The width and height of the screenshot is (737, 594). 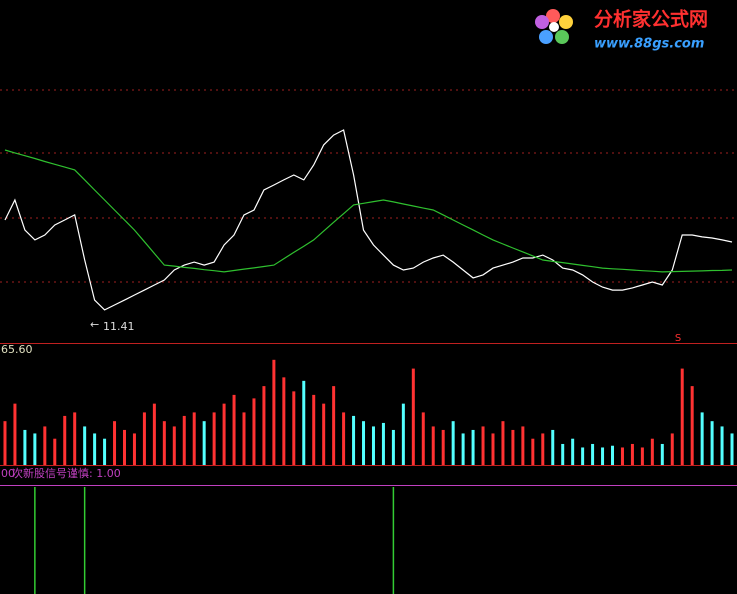 I want to click on logo: 分析家公式网 www.88gs.com, so click(x=621, y=30).